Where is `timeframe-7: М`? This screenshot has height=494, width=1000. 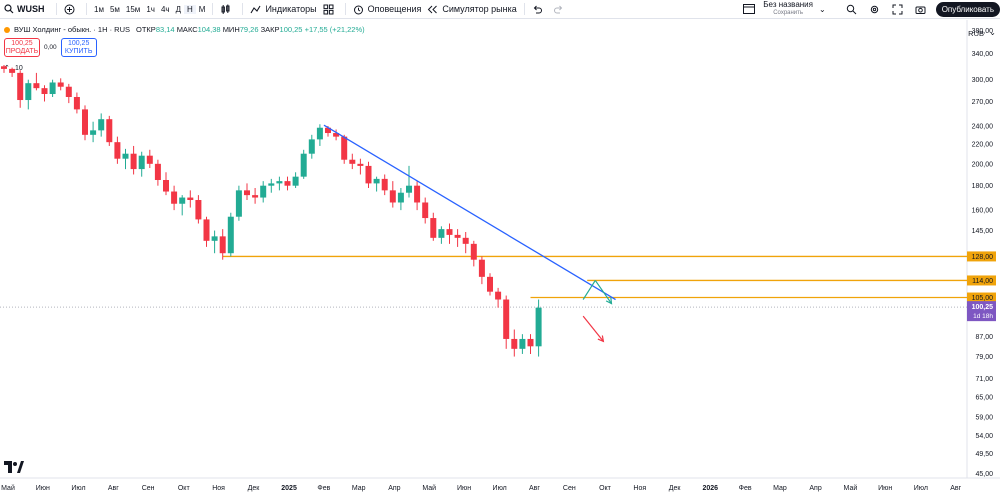 timeframe-7: М is located at coordinates (202, 9).